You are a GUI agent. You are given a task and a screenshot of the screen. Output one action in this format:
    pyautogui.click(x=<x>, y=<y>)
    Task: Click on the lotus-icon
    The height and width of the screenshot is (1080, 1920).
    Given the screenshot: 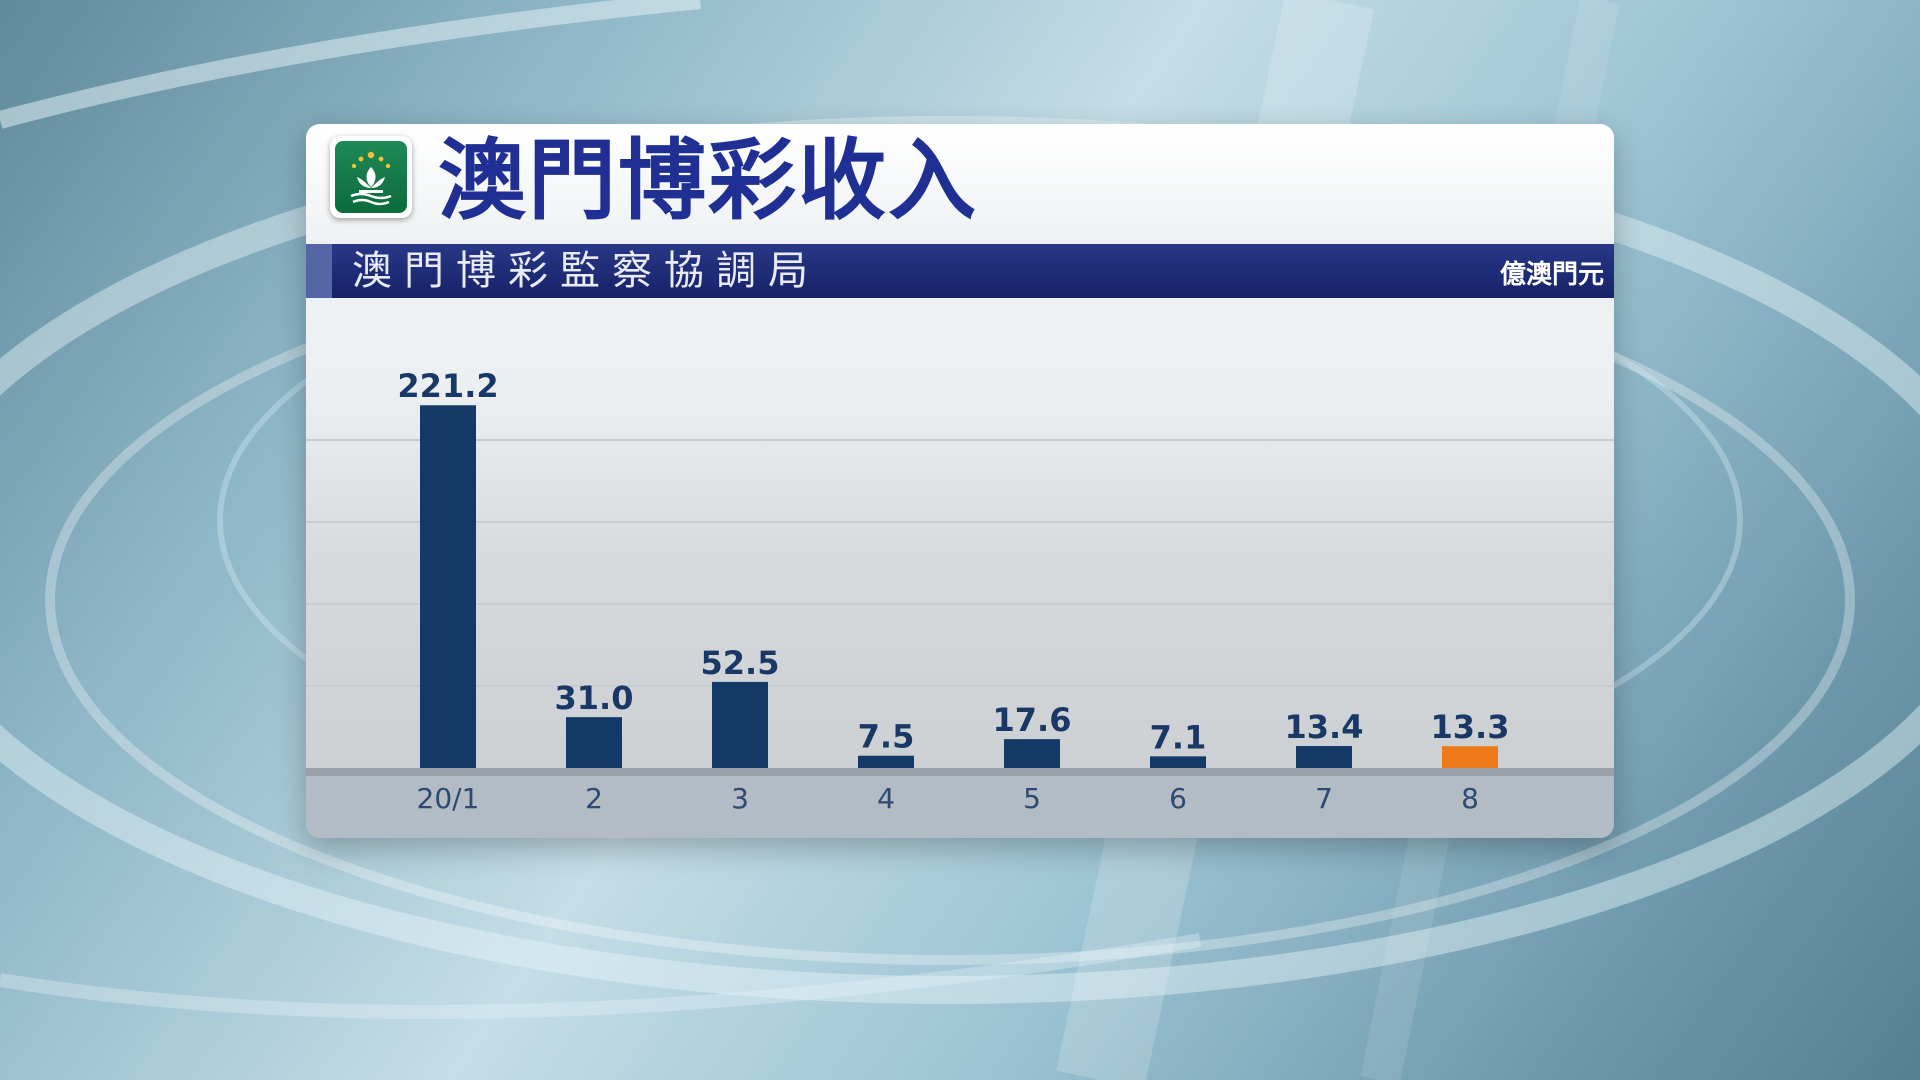 What is the action you would take?
    pyautogui.click(x=371, y=178)
    